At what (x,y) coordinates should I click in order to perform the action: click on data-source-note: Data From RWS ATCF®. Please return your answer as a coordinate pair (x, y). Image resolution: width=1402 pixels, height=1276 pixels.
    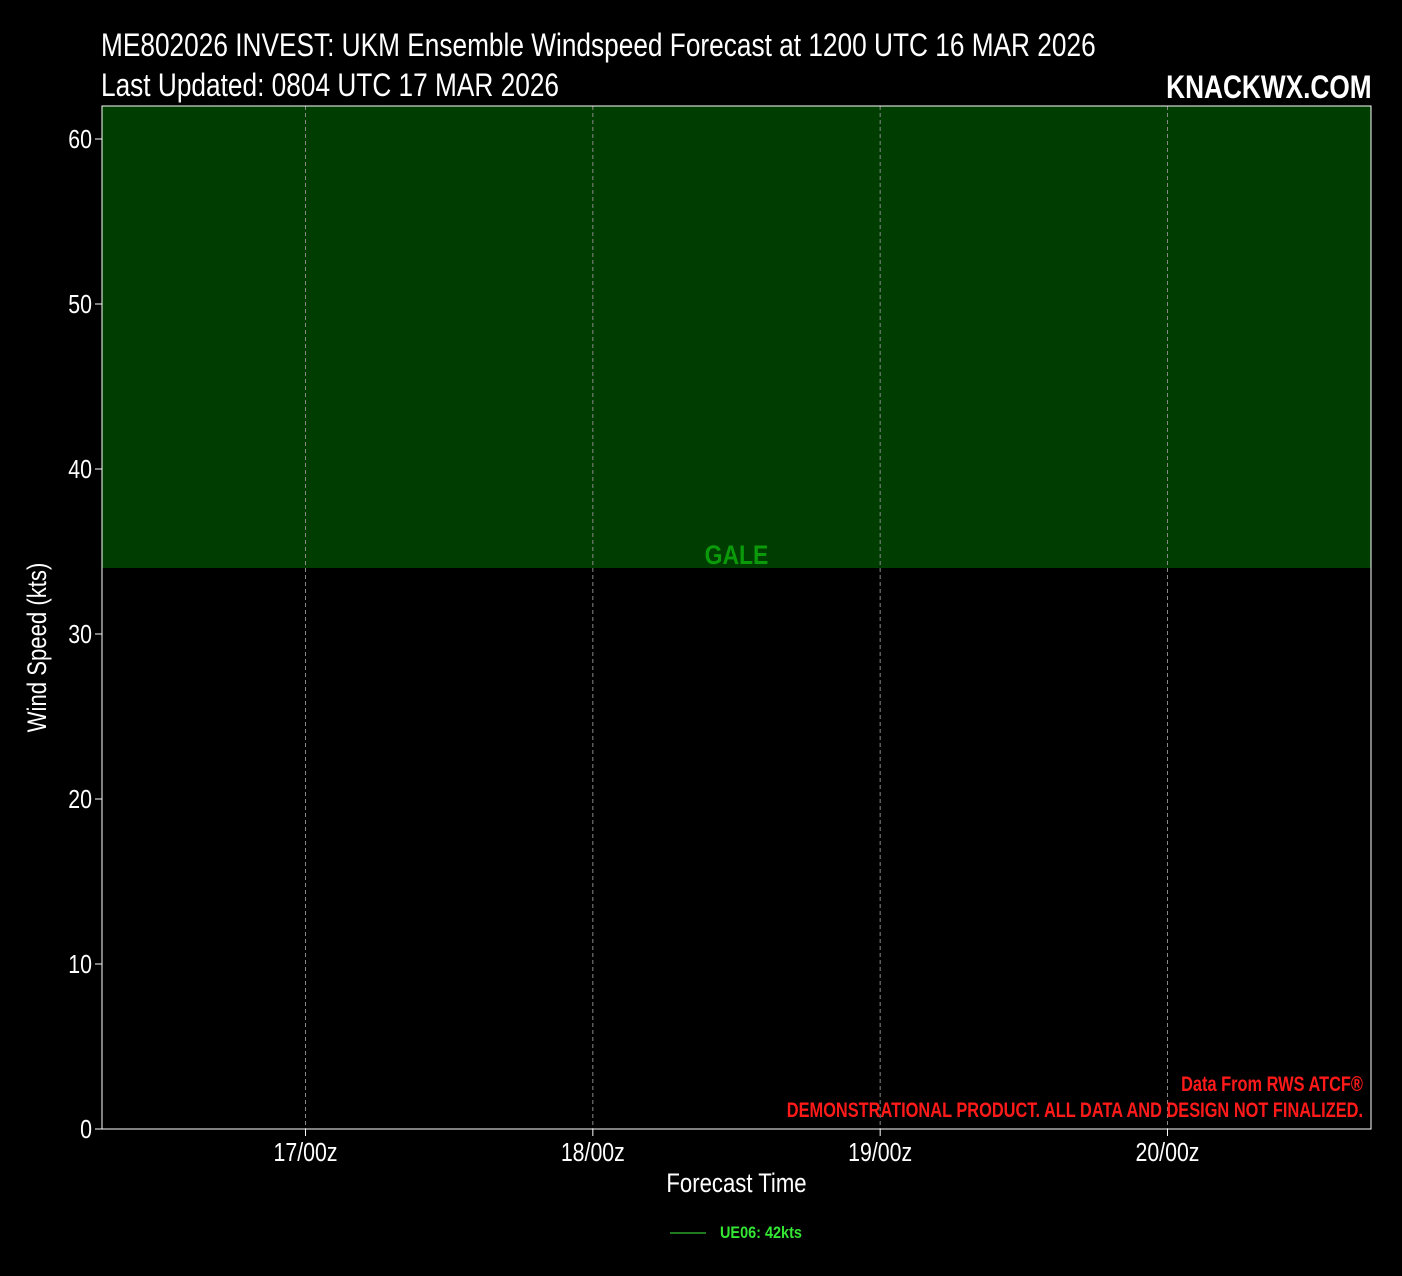
    Looking at the image, I should click on (1272, 1083).